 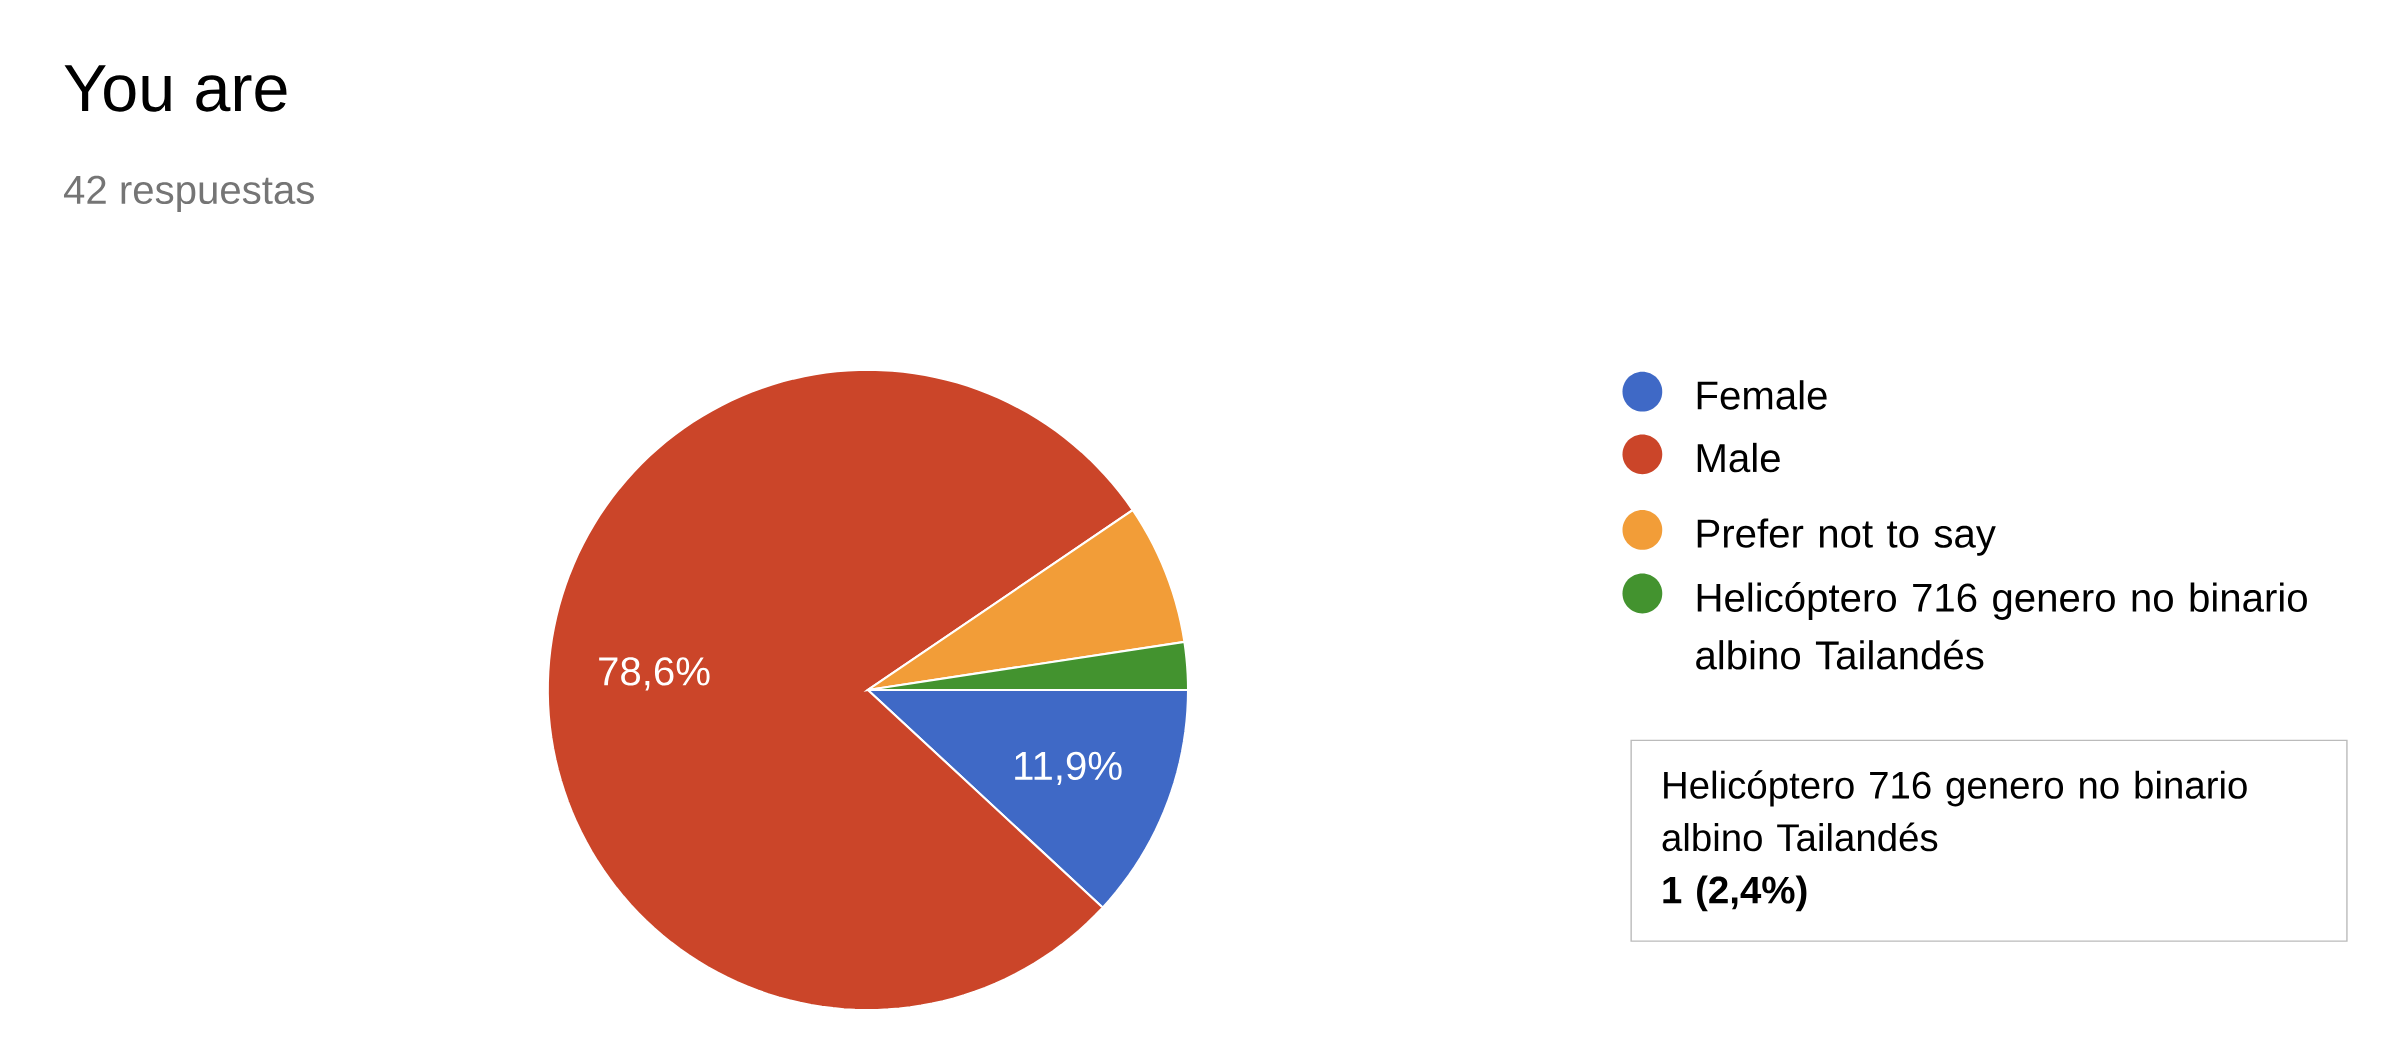 What do you see at coordinates (1846, 537) in the screenshot?
I see `legend-label: Prefer not to say` at bounding box center [1846, 537].